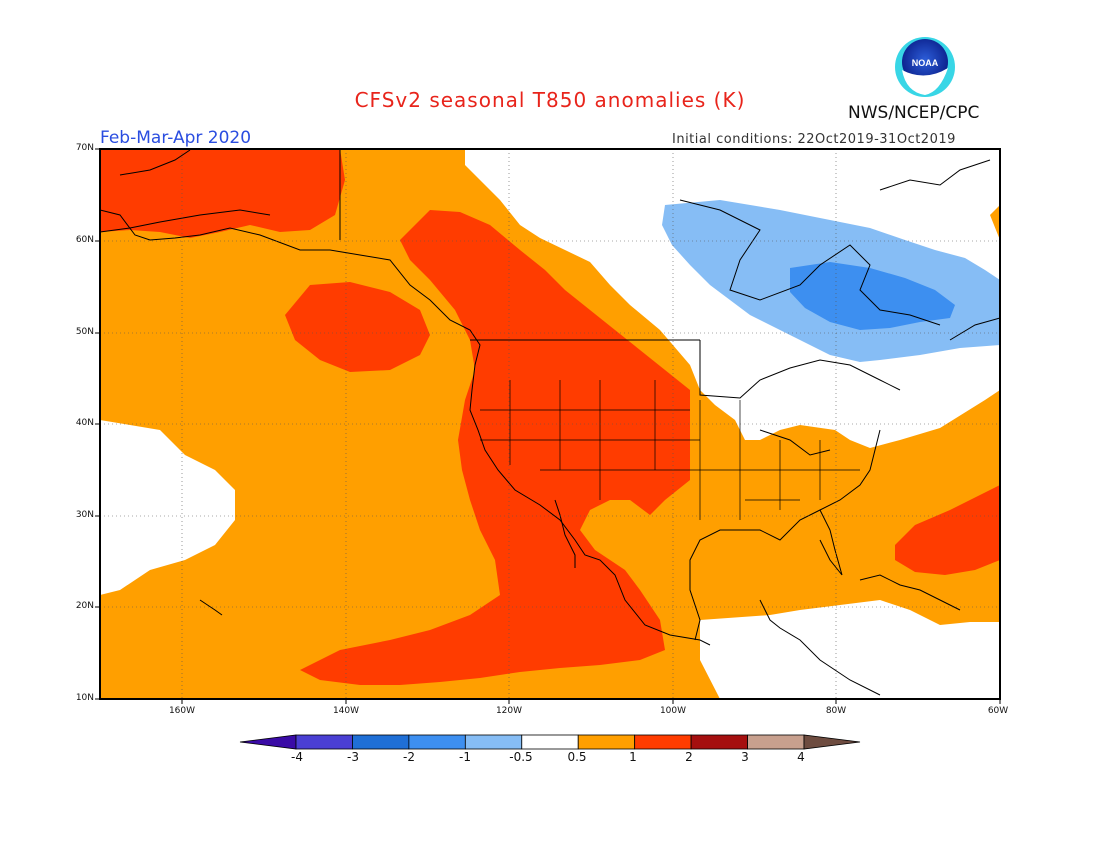 This screenshot has width=1100, height=850. What do you see at coordinates (297, 757) in the screenshot?
I see `colorbar-label: -4` at bounding box center [297, 757].